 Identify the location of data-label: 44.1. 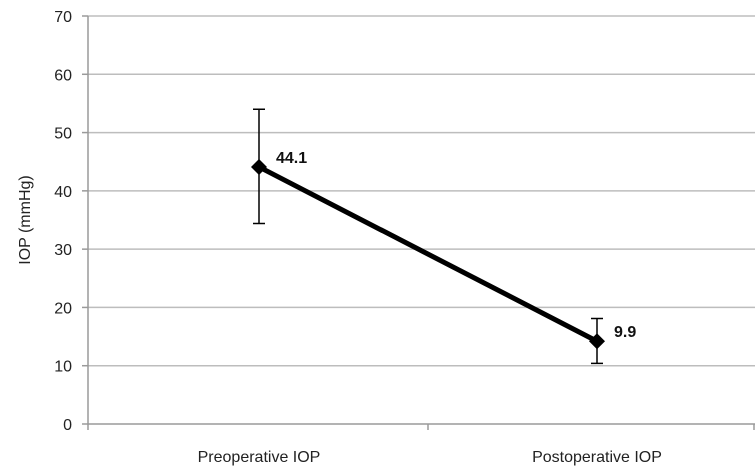
(291, 158).